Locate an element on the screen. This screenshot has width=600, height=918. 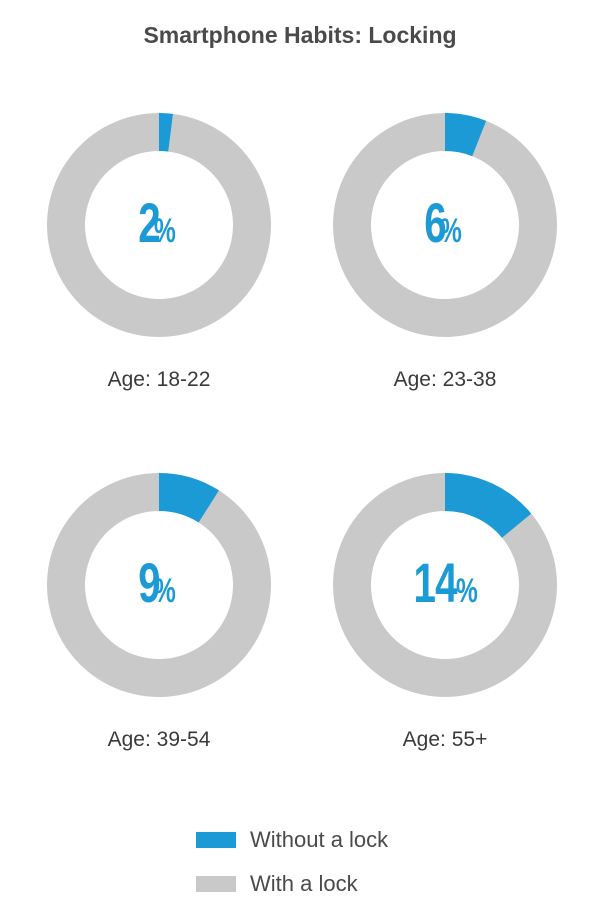
age-label: Age: 55+ is located at coordinates (445, 739).